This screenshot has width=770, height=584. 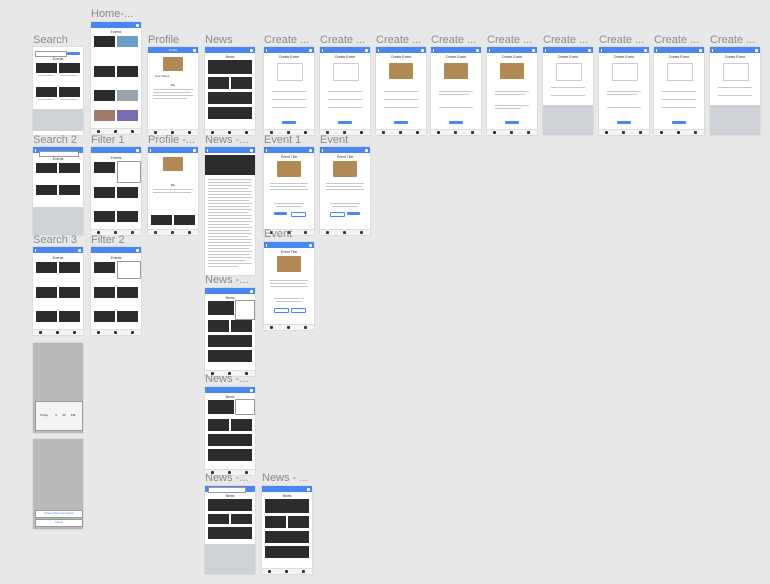 What do you see at coordinates (679, 91) in the screenshot?
I see `frame-create-8: Create Event` at bounding box center [679, 91].